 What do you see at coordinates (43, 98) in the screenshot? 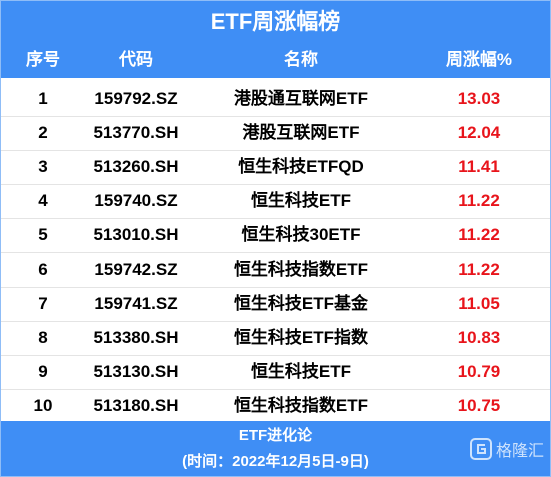
I see `index: 1` at bounding box center [43, 98].